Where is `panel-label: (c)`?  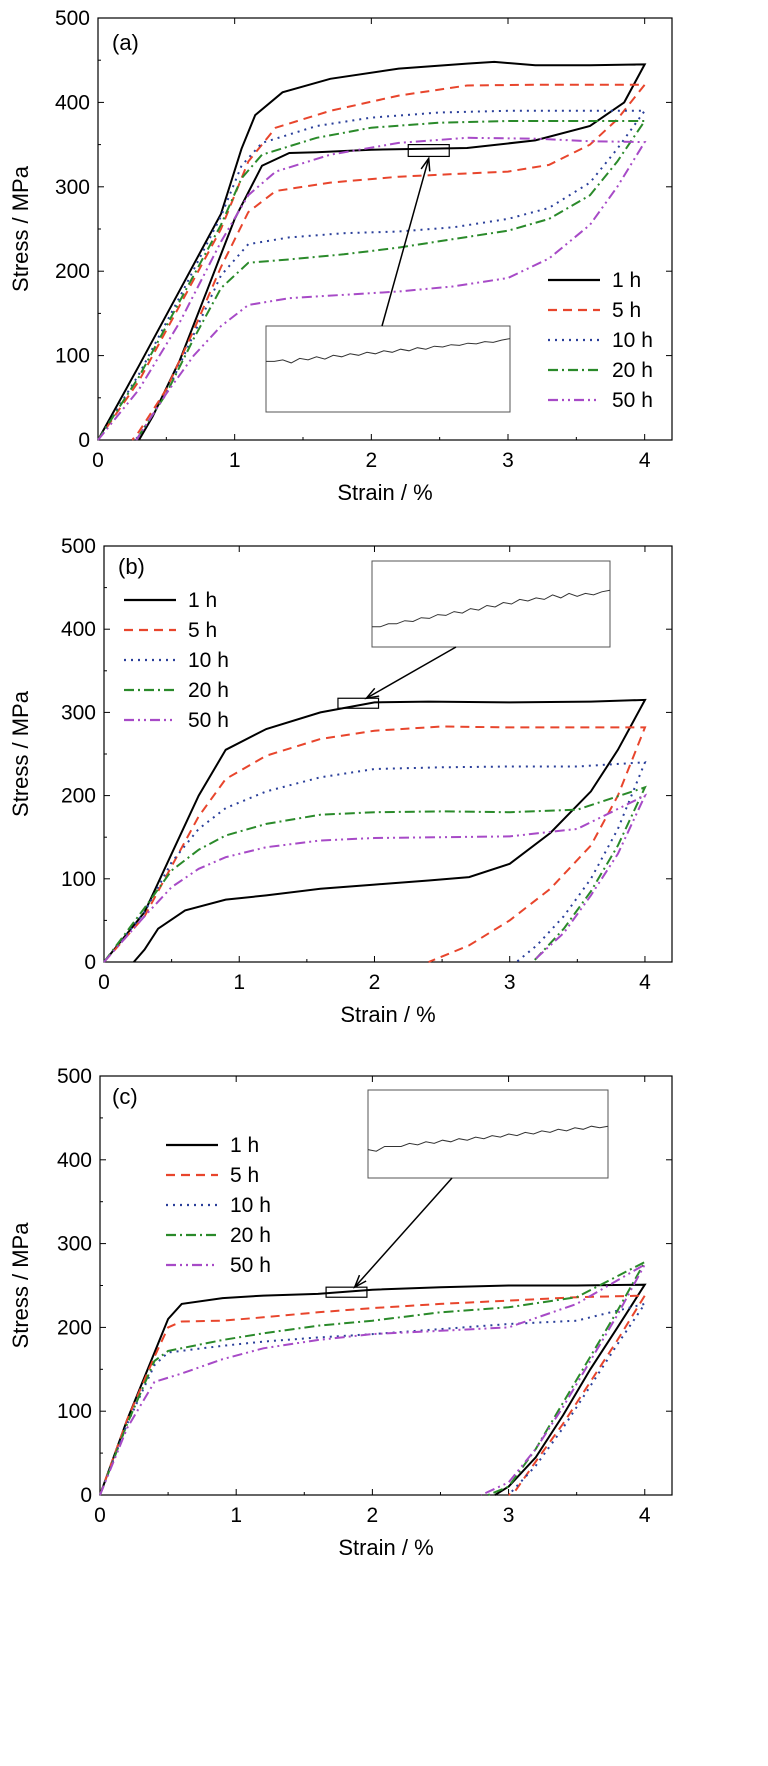 panel-label: (c) is located at coordinates (125, 1096).